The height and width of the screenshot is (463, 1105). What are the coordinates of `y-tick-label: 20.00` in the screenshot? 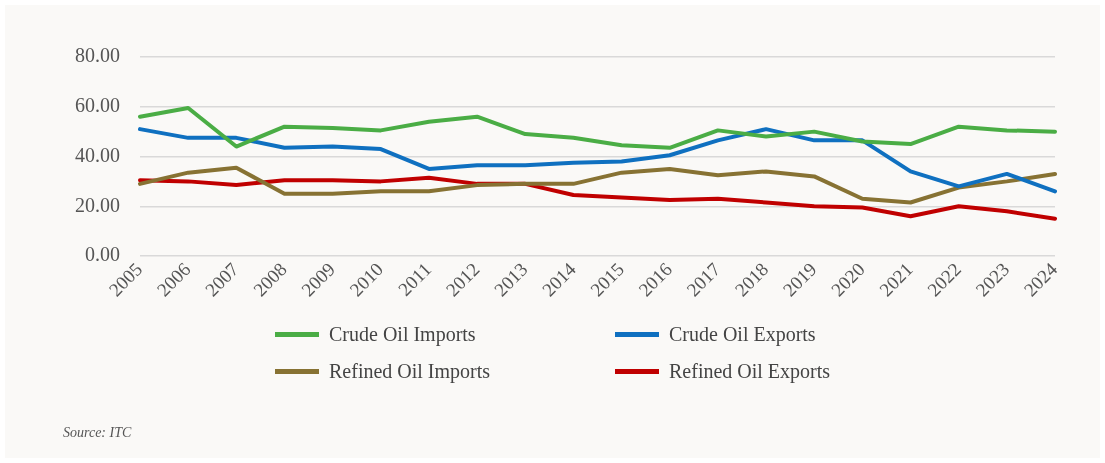 It's located at (97, 204).